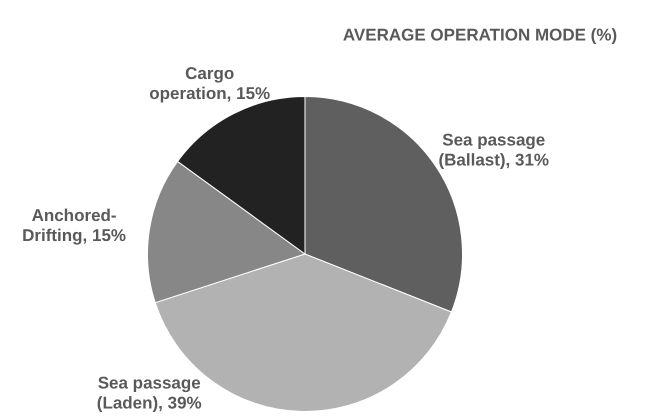  Describe the element at coordinates (209, 84) in the screenshot. I see `slice-label: Cargo operation, 15%` at that location.